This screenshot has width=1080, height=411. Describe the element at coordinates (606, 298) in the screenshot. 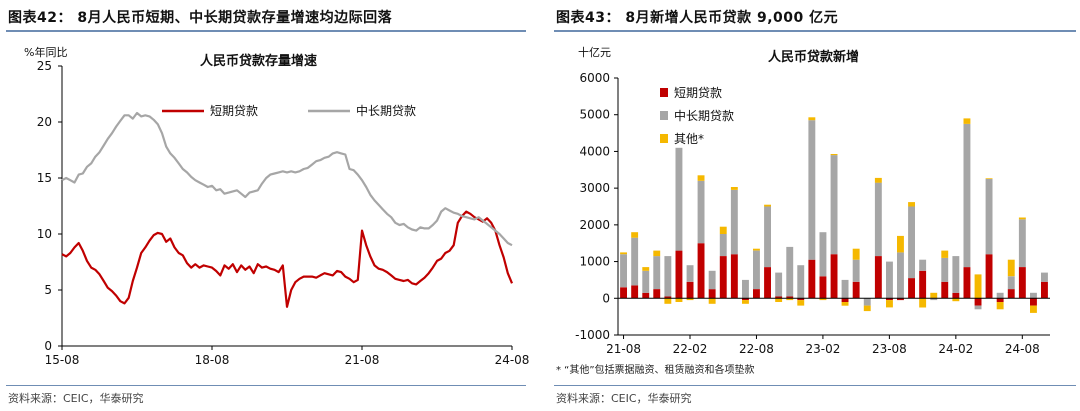

I see `right-y-tick-label: 0` at that location.